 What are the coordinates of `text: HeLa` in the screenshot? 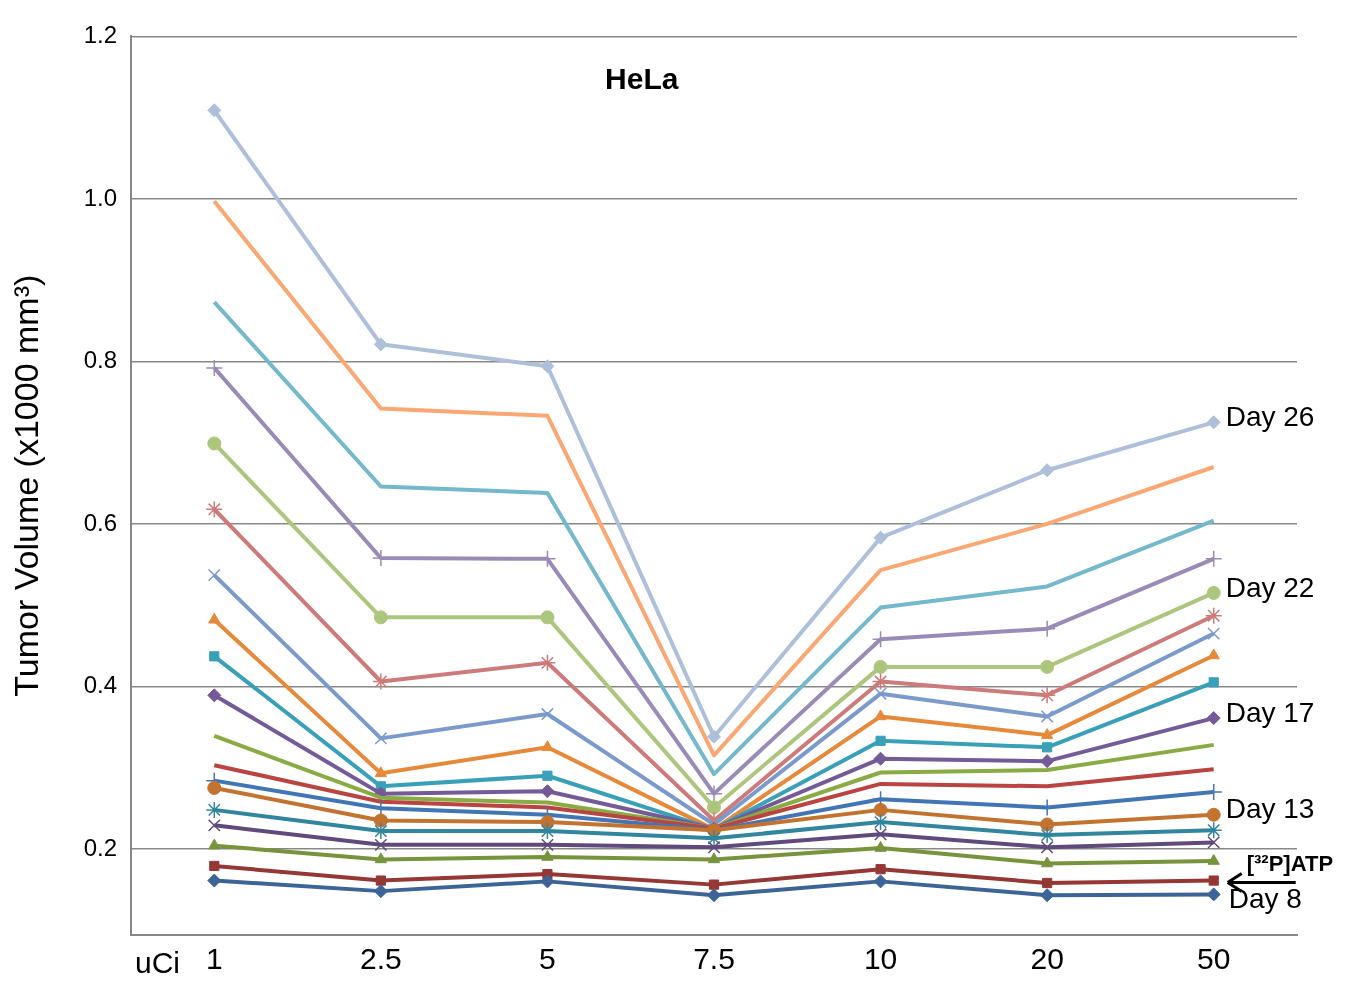 It's located at (642, 78).